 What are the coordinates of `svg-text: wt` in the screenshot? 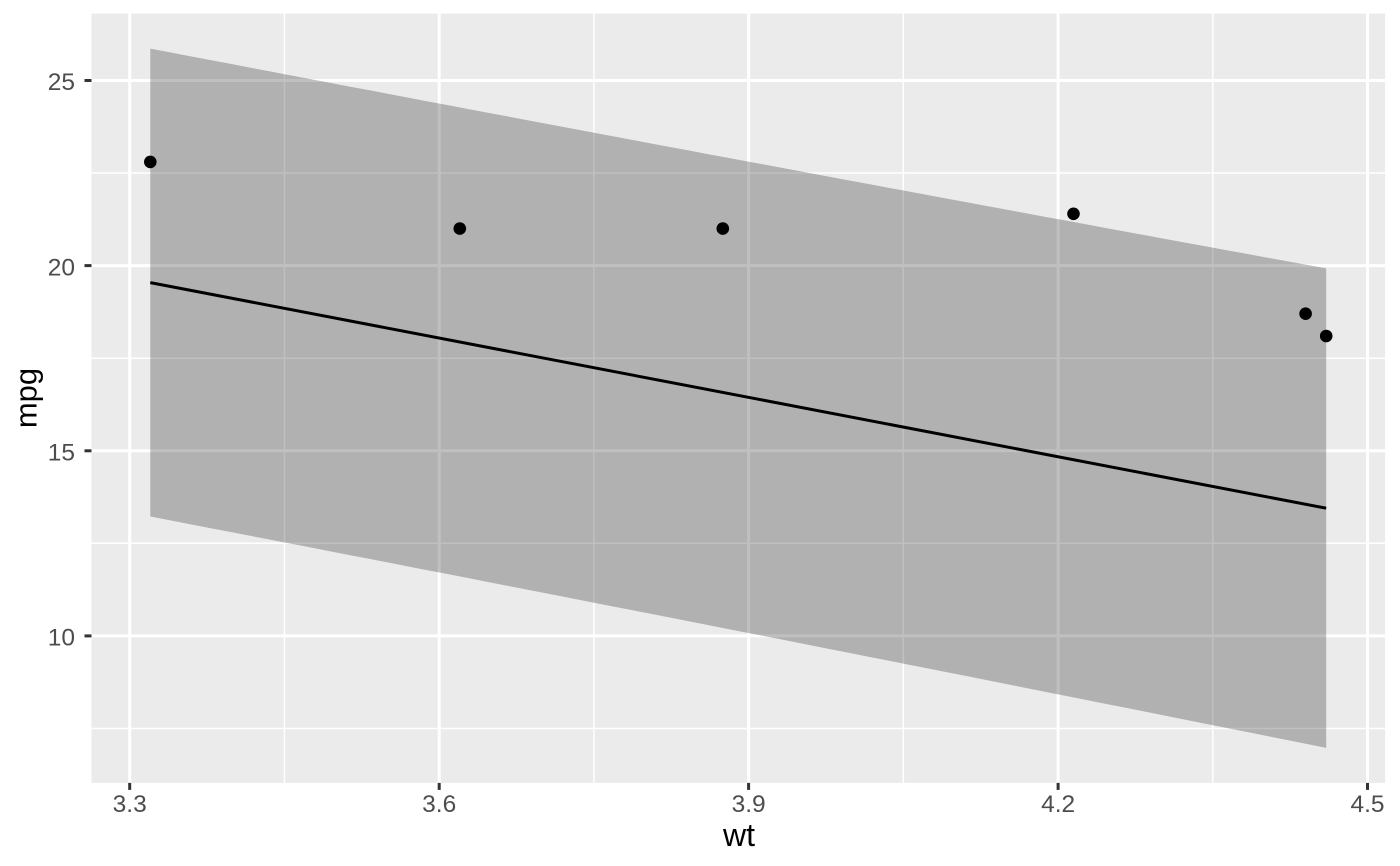 It's located at (738, 835).